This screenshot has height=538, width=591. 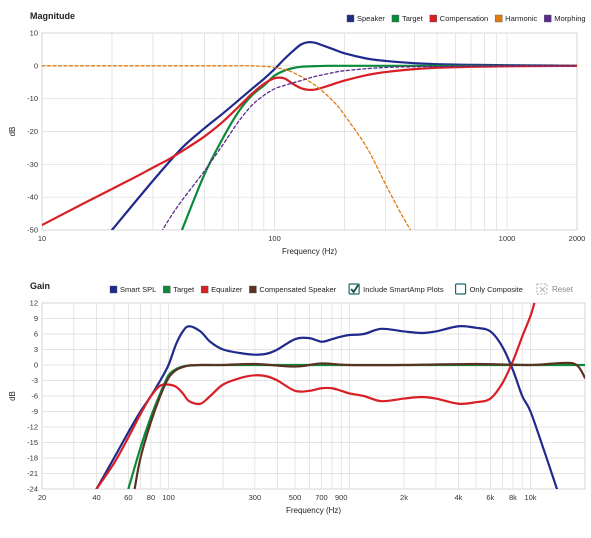 I want to click on legend-swatch-equalizer, so click(x=204, y=289).